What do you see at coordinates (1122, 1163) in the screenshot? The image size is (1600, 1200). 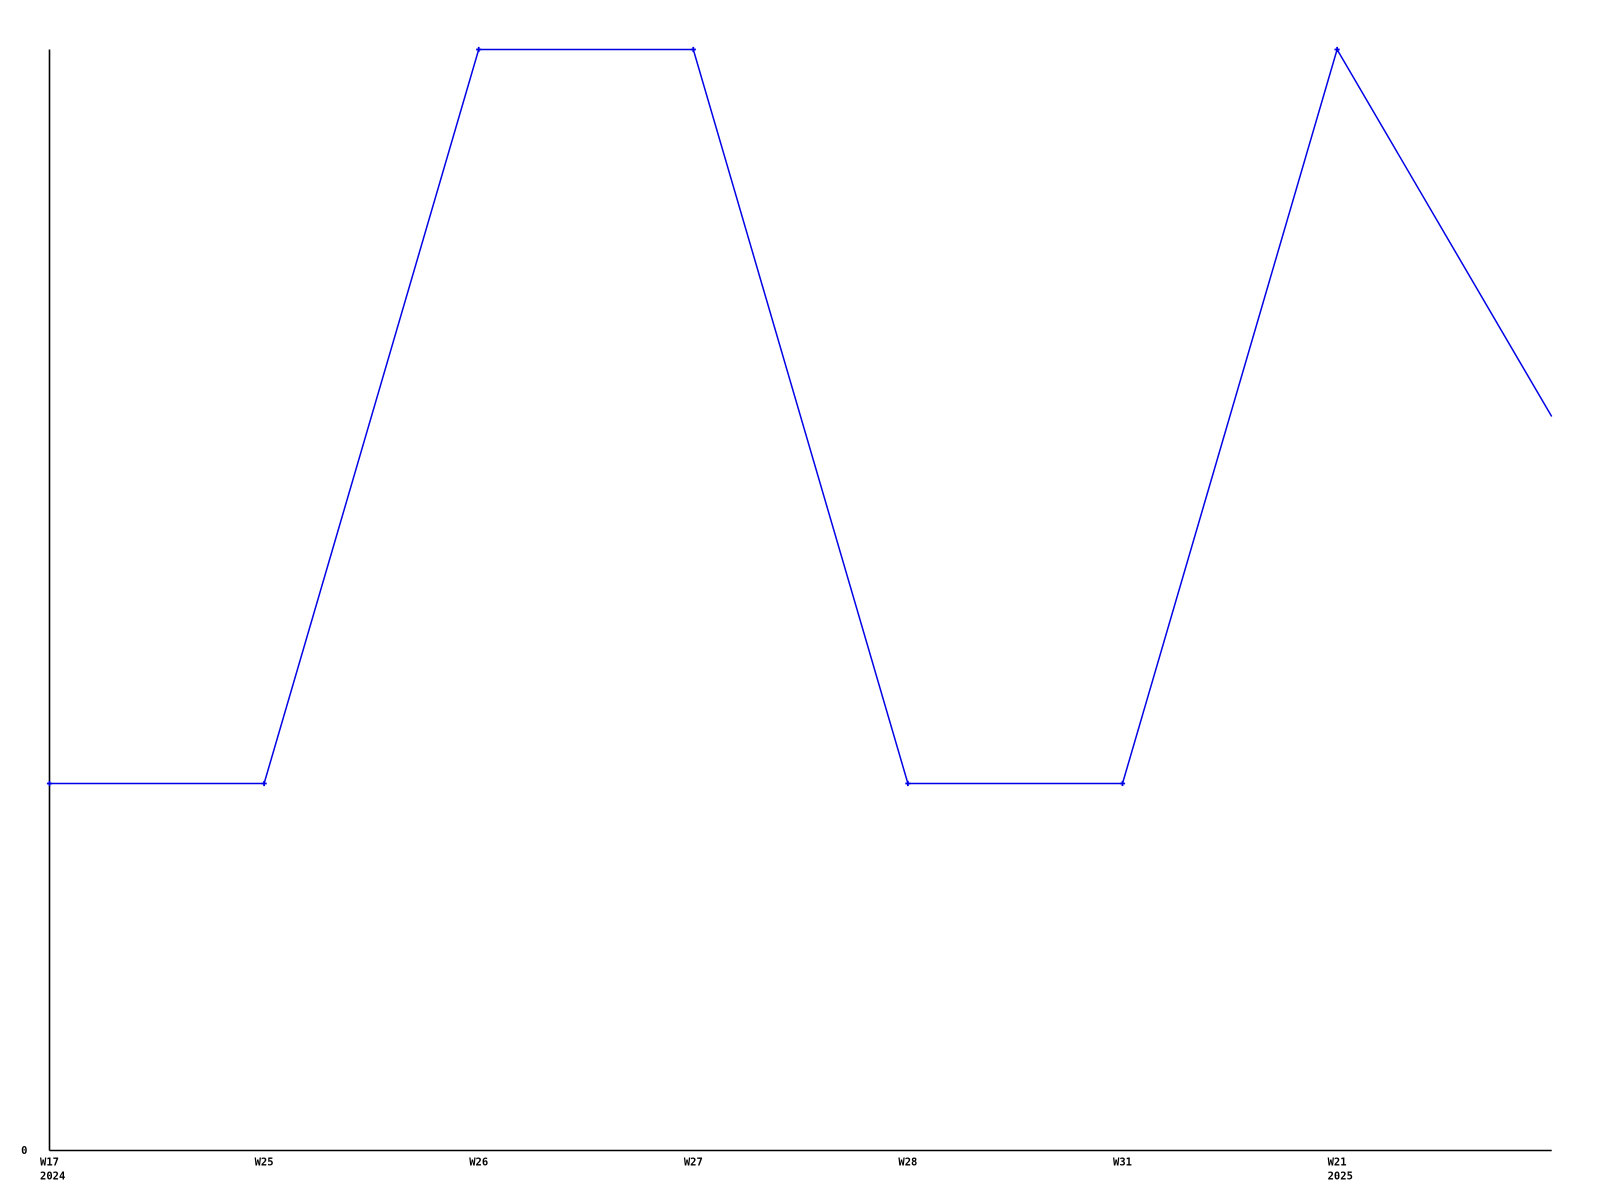 I see `x-tick-label: W31` at bounding box center [1122, 1163].